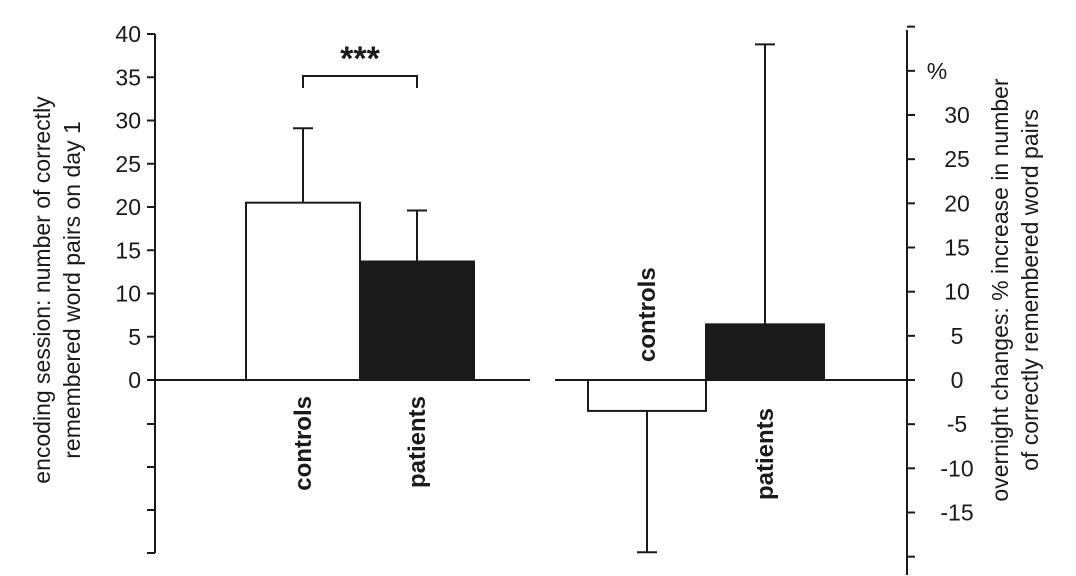 This screenshot has height=576, width=1076. I want to click on right-category-label-controls: controls, so click(647, 314).